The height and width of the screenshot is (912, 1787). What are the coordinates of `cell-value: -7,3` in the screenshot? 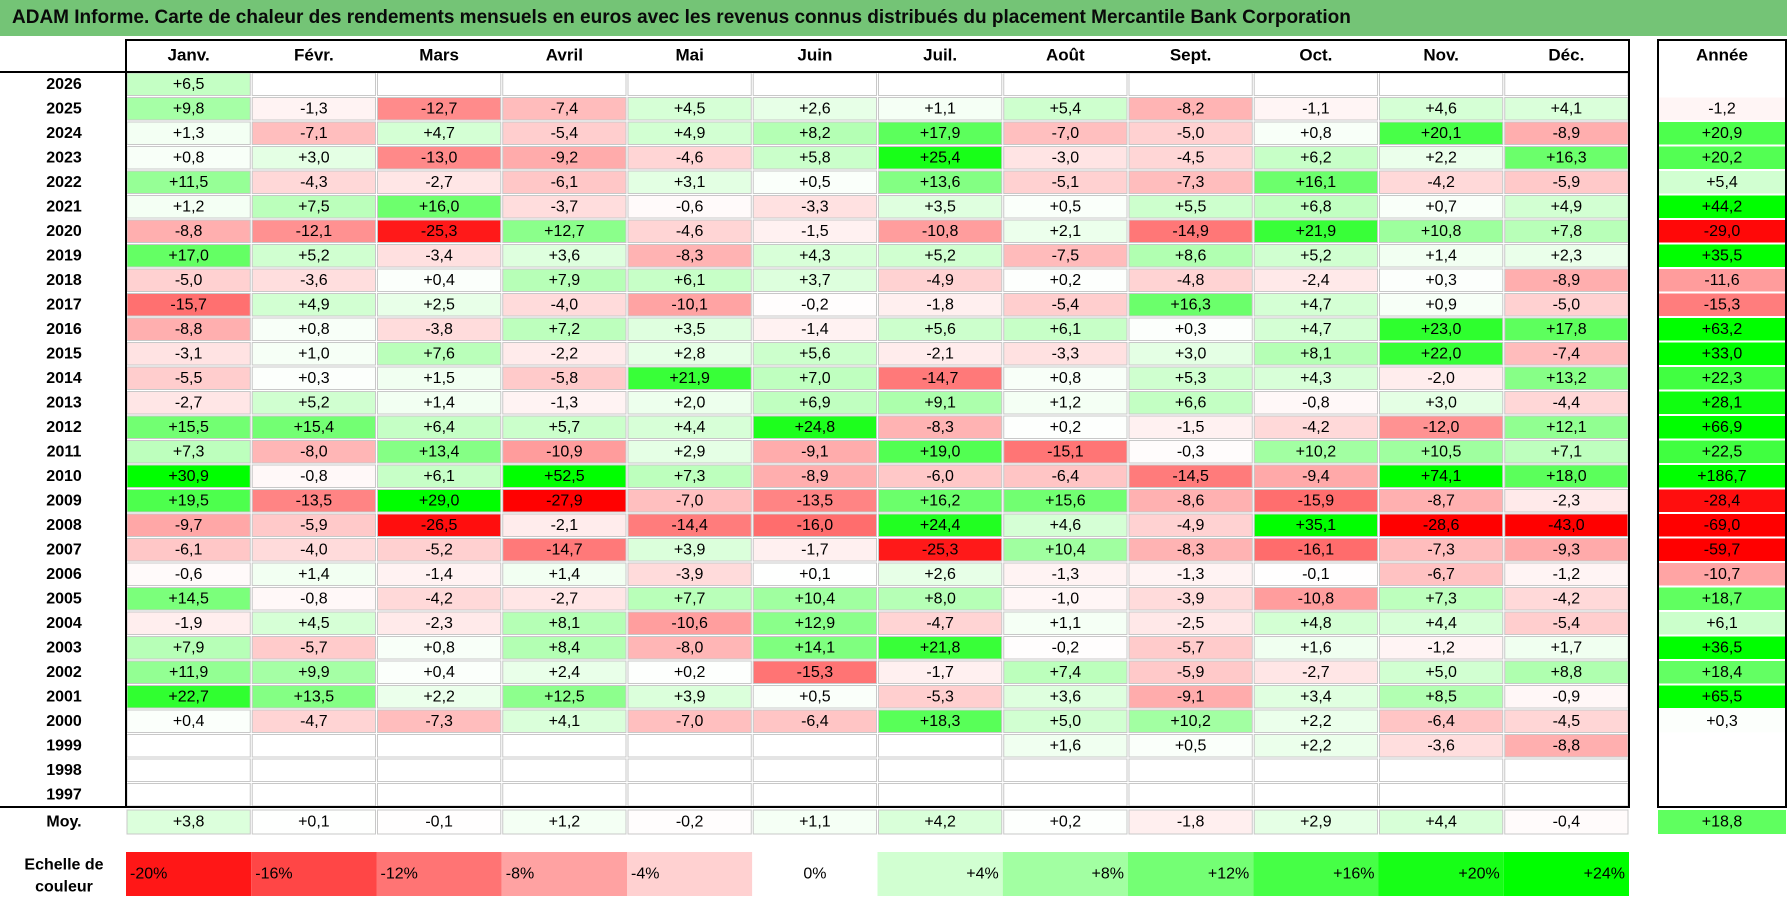 It's located at (439, 721).